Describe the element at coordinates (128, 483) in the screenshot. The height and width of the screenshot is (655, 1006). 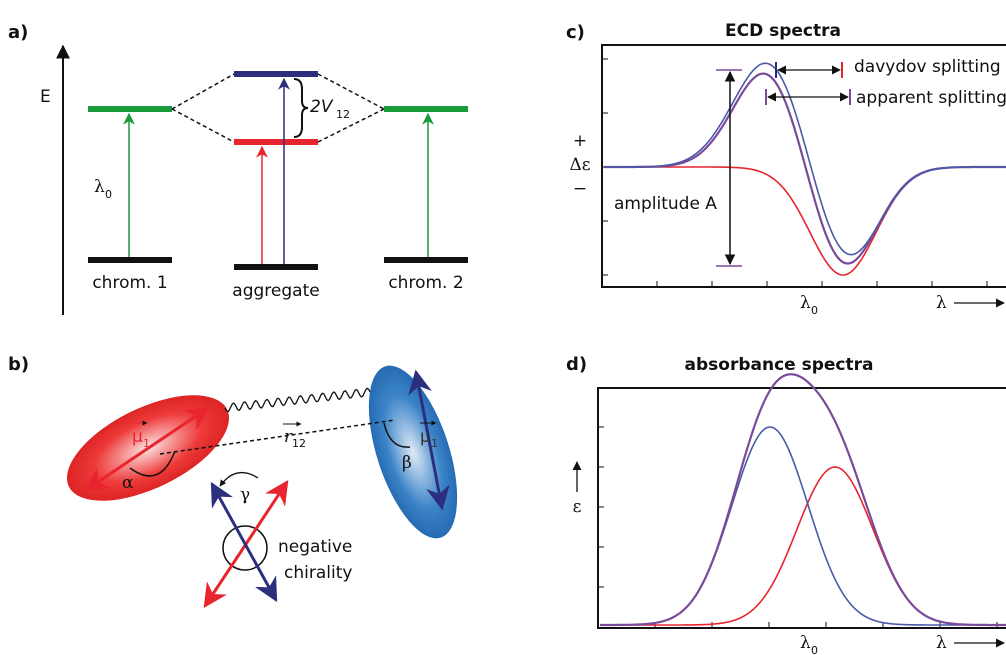
I see `angle-label: α` at that location.